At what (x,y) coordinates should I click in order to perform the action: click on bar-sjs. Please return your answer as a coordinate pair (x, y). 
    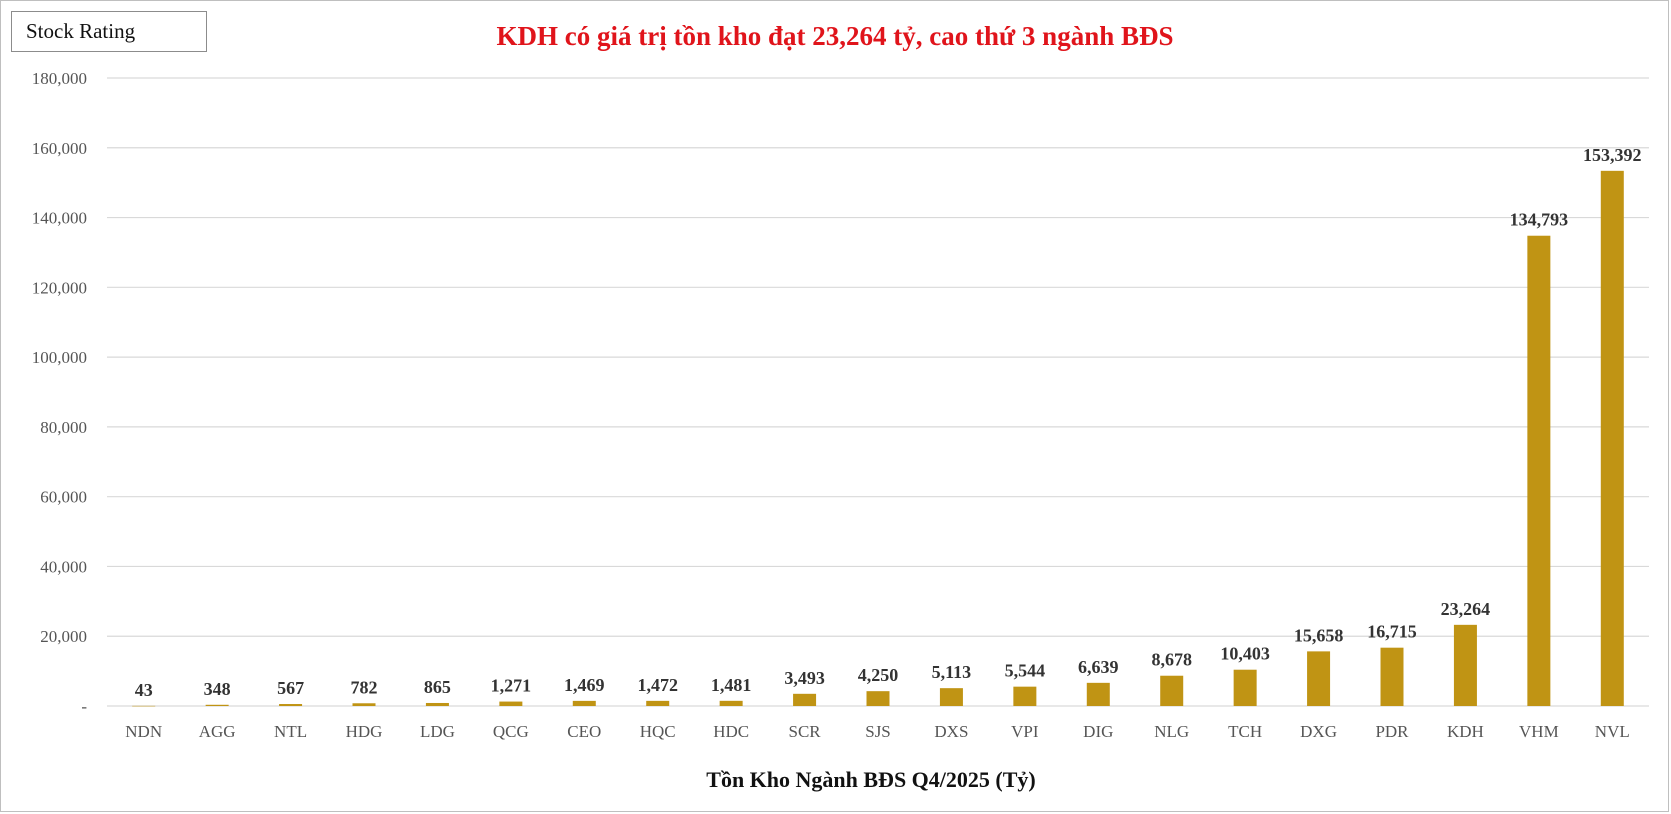
    Looking at the image, I should click on (878, 698).